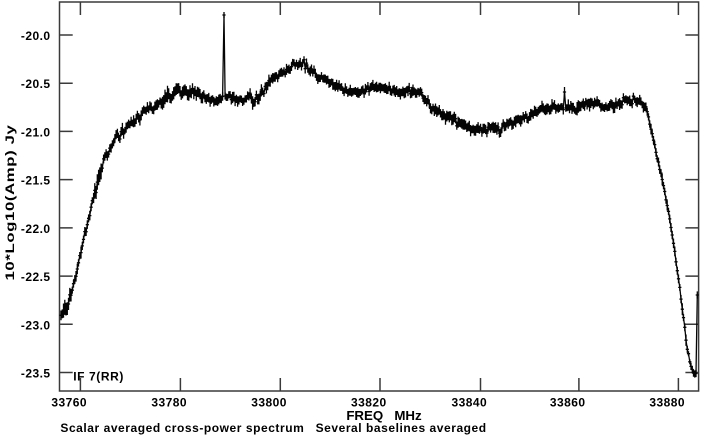  I want to click on svg-text: -23.0, so click(36, 325).